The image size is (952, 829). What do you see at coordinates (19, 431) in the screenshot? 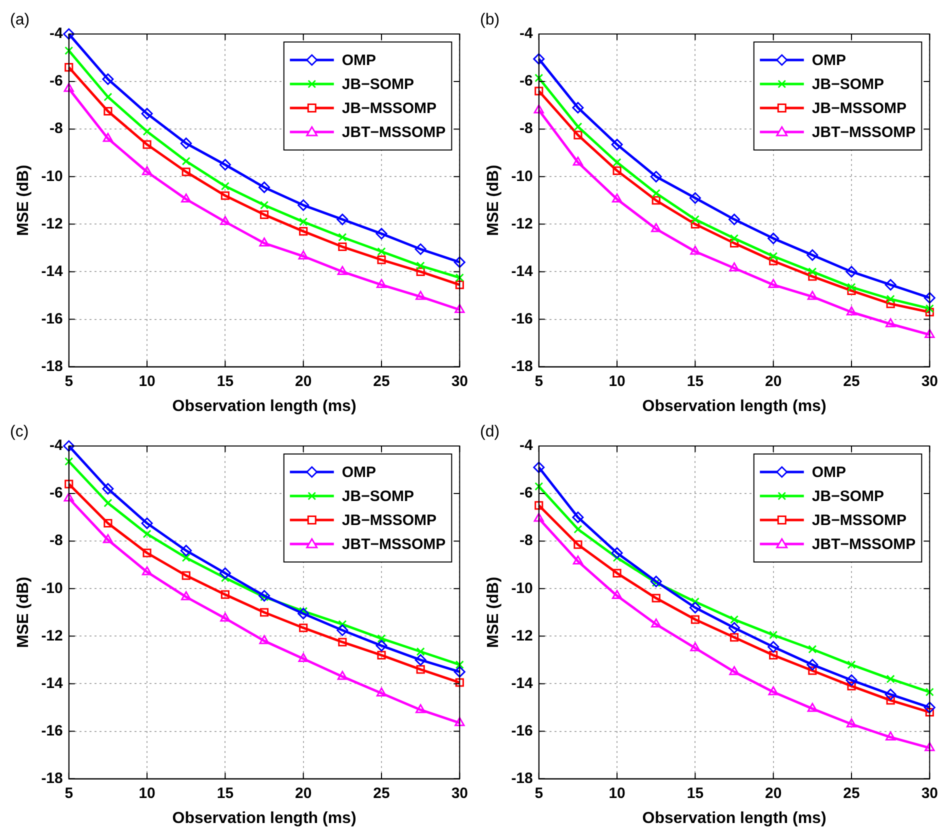
I see `text: (c)` at bounding box center [19, 431].